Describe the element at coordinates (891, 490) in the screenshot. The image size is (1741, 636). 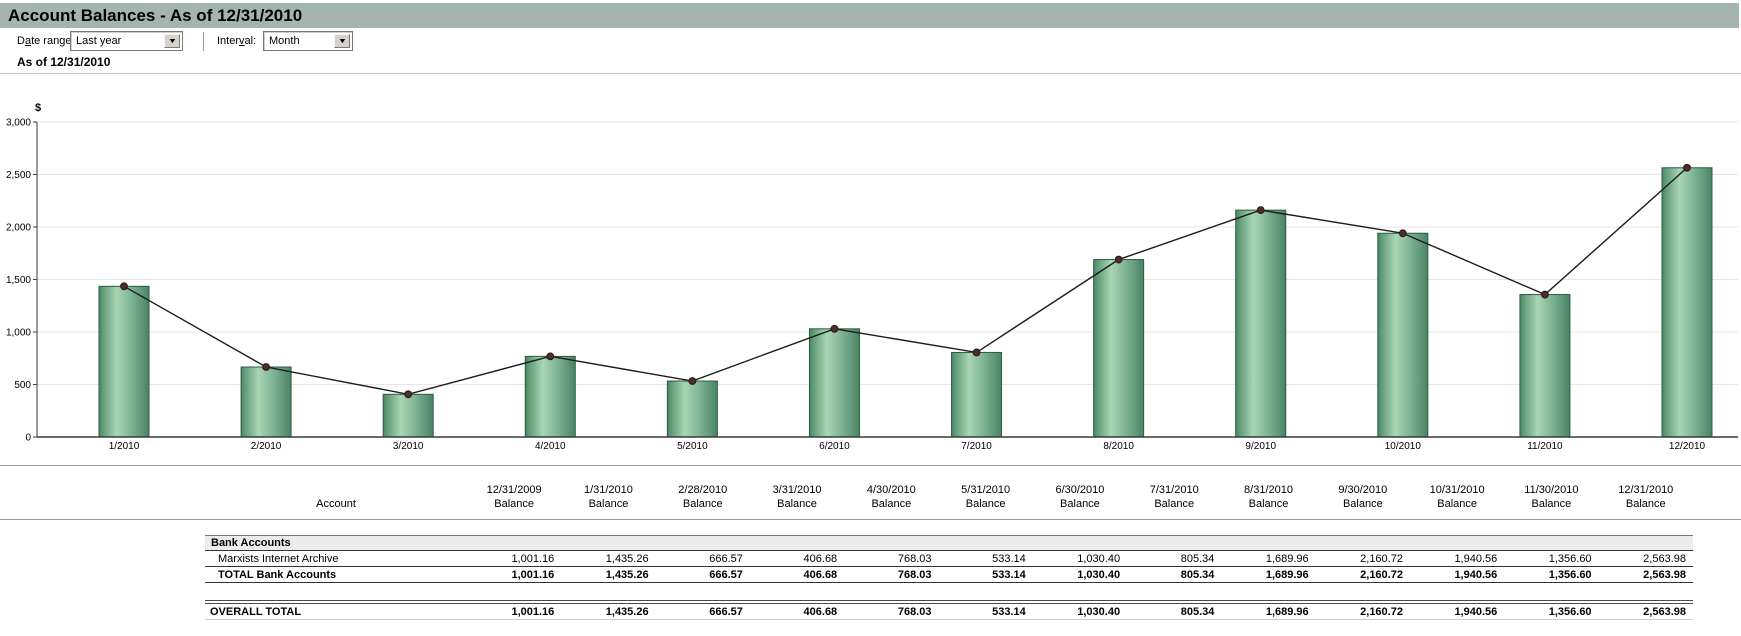
I see `column-header-date: 4/30/2010` at that location.